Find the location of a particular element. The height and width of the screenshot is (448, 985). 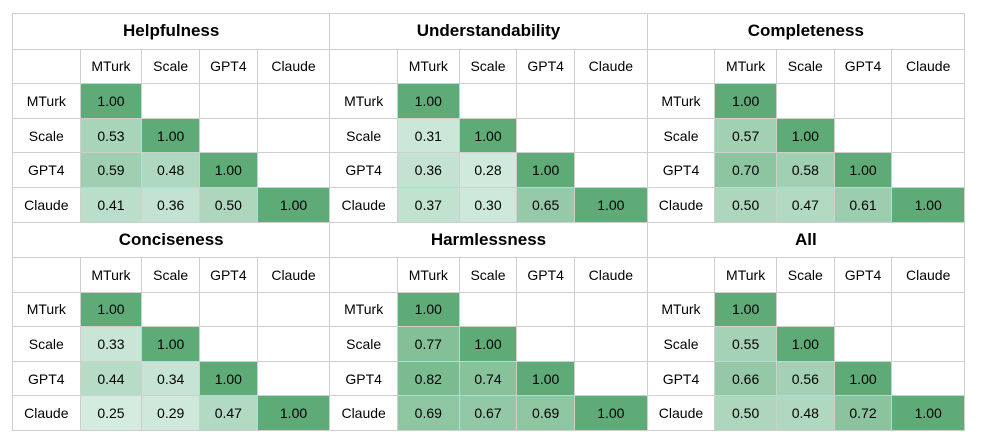

heatmap-cell: 0.74 is located at coordinates (488, 379).